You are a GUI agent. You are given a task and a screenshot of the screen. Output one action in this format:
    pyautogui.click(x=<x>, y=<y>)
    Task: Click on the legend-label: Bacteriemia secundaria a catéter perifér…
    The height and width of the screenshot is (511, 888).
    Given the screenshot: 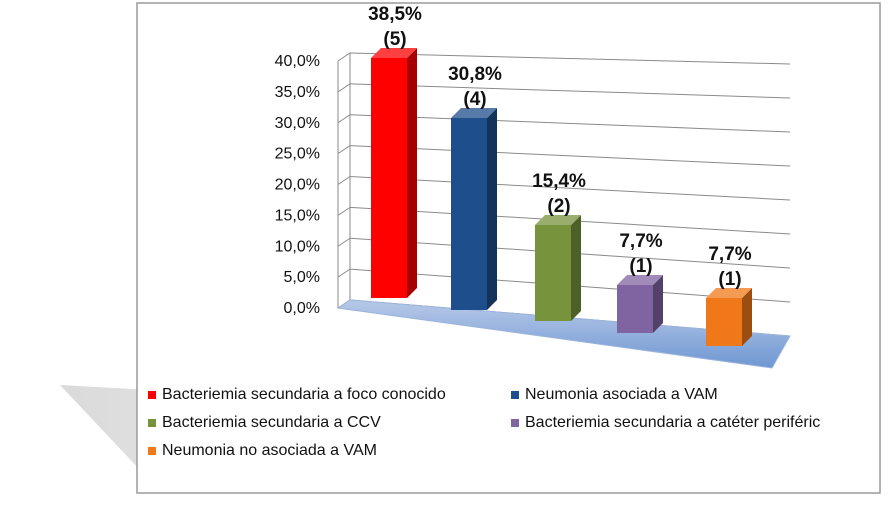 What is the action you would take?
    pyautogui.click(x=673, y=422)
    